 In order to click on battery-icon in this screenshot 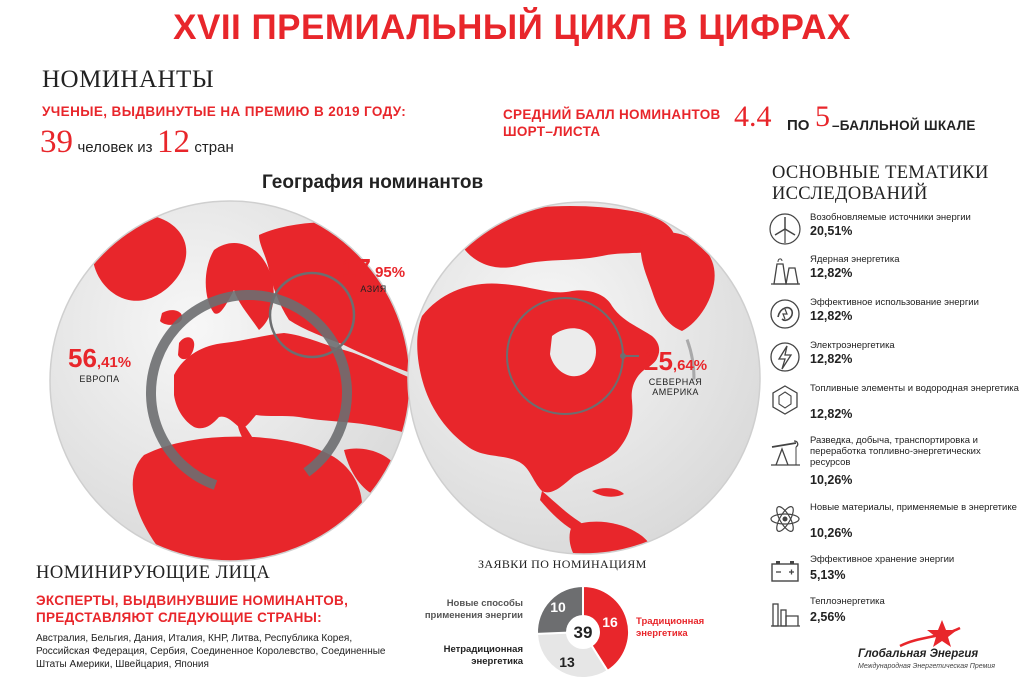, I will do `click(785, 571)`.